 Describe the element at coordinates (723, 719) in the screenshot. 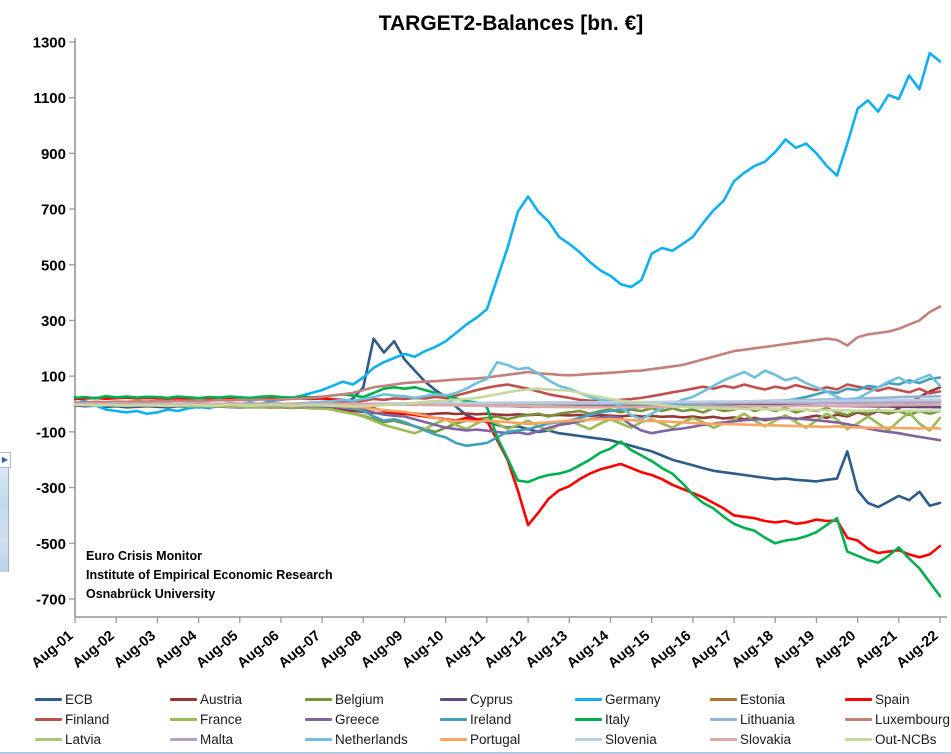

I see `legend-swatch-lithuania` at that location.